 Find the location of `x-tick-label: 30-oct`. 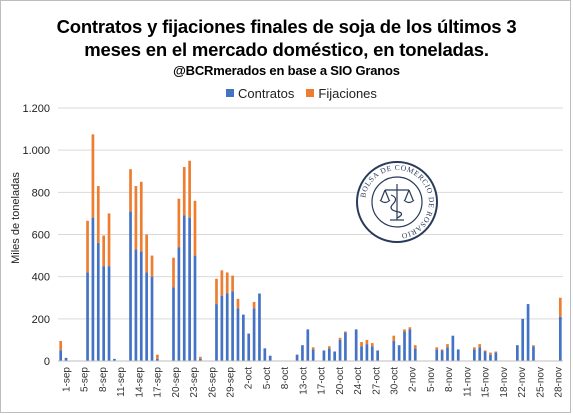

x-tick-label: 30-oct is located at coordinates (395, 381).